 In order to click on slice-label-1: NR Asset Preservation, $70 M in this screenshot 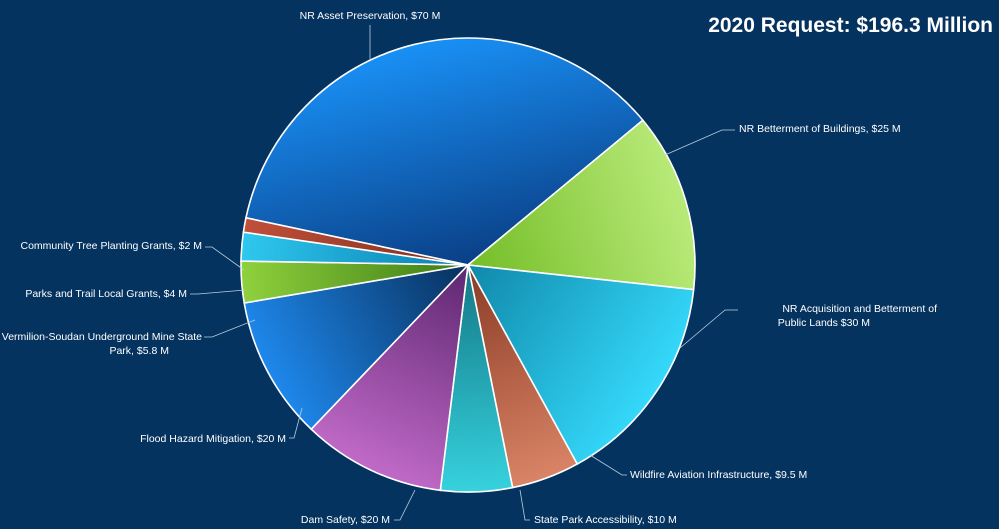, I will do `click(370, 16)`.